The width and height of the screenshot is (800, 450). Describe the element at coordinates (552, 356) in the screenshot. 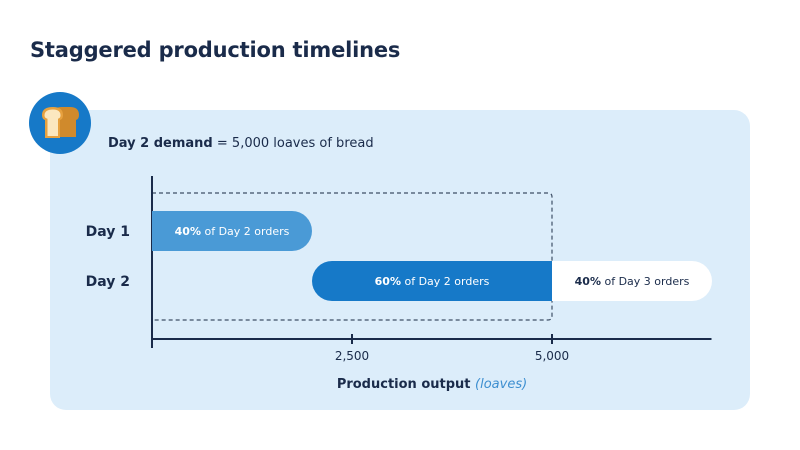

I see `x-tick-label: 5,000` at that location.